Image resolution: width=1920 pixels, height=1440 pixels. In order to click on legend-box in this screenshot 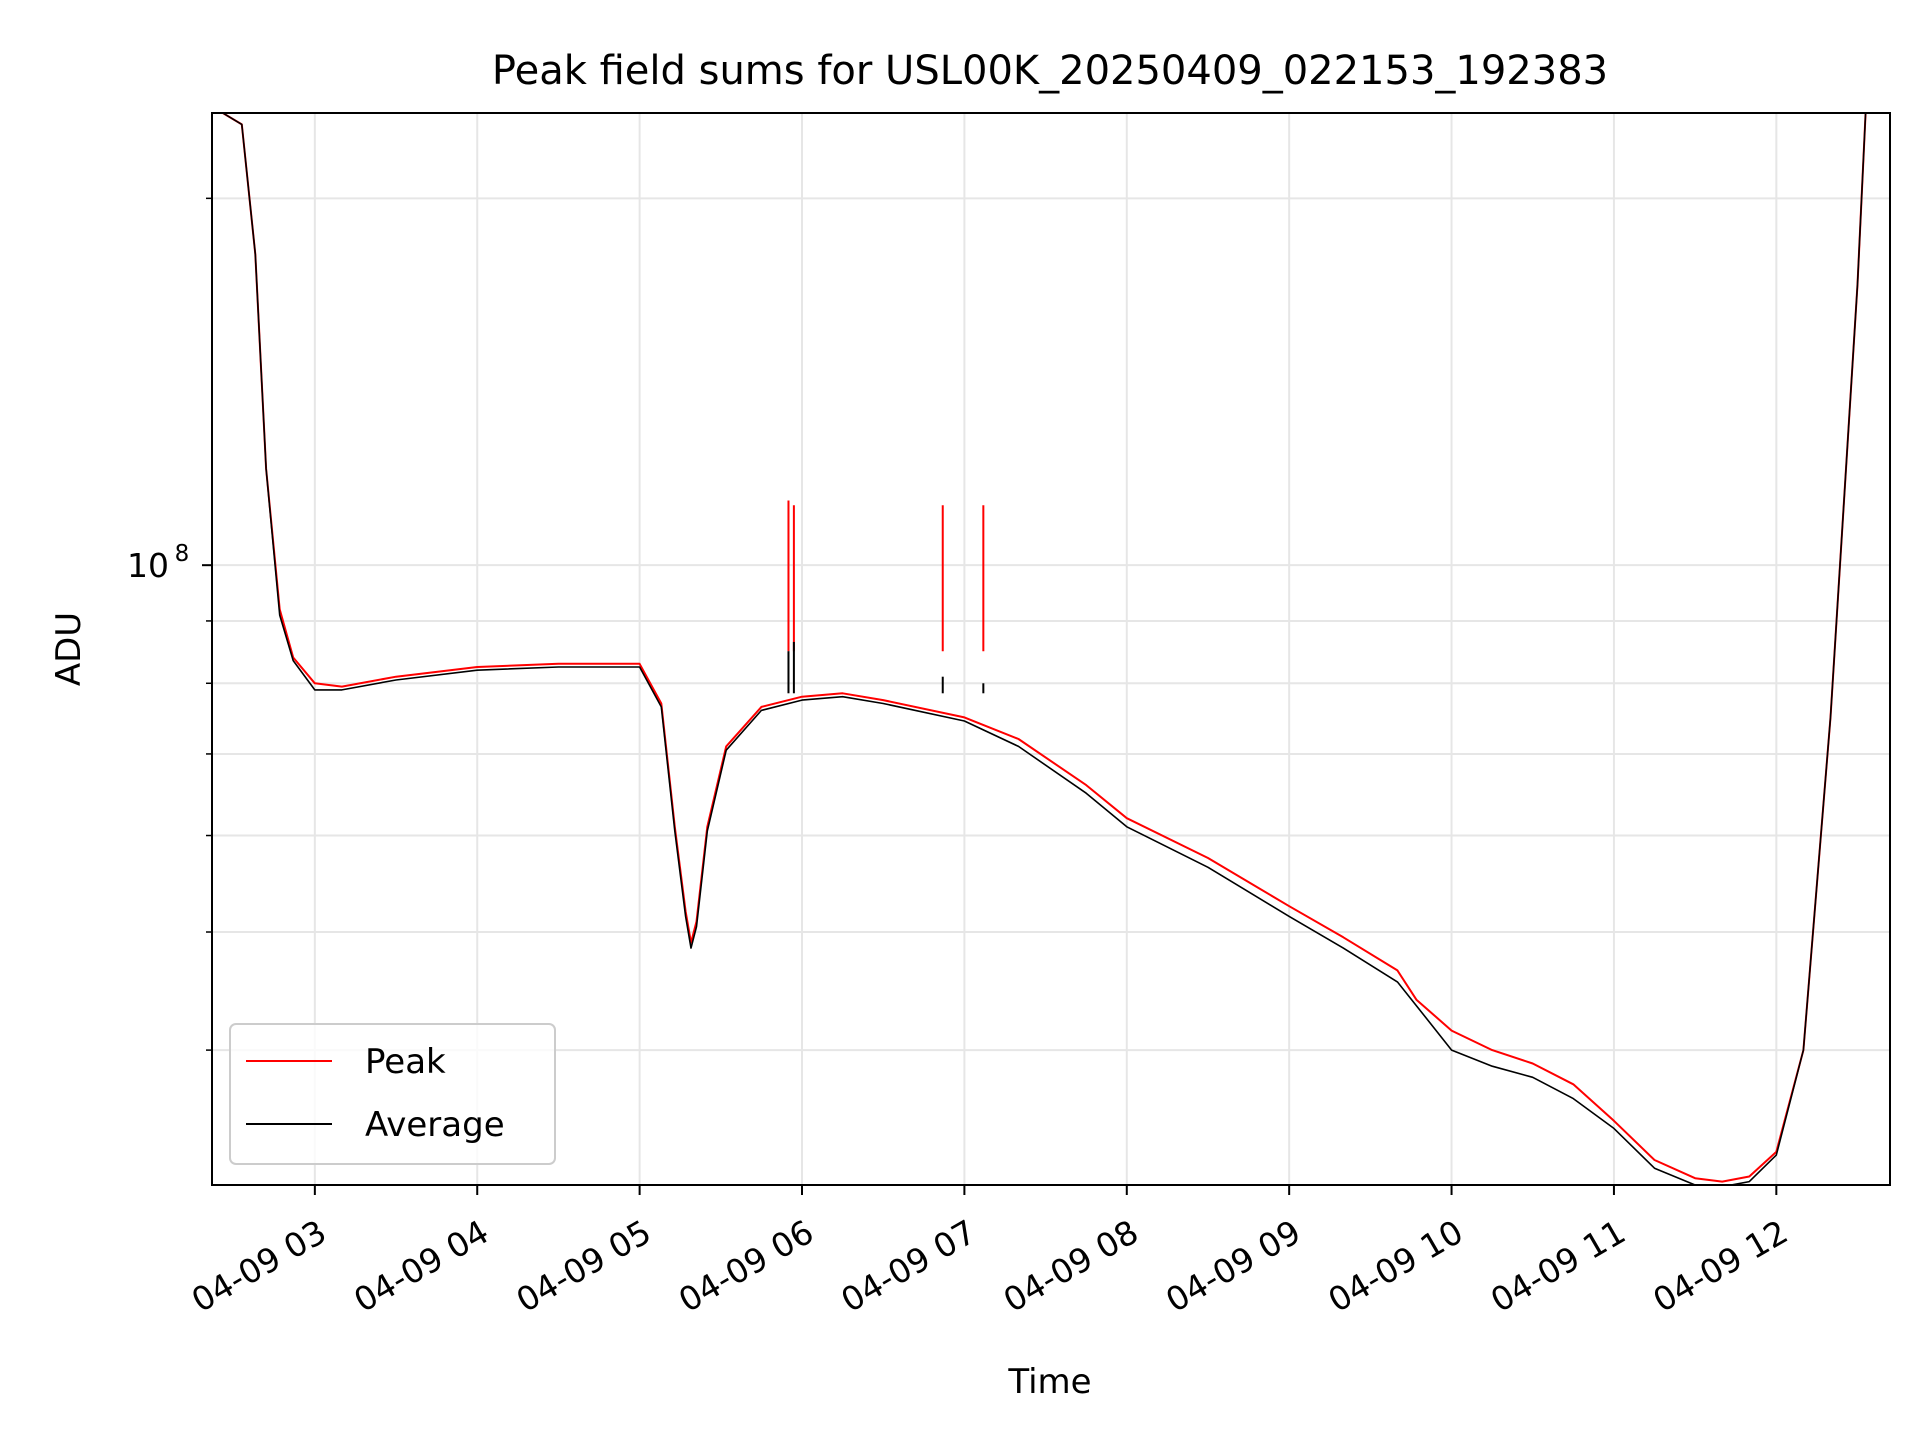, I will do `click(392, 1094)`.